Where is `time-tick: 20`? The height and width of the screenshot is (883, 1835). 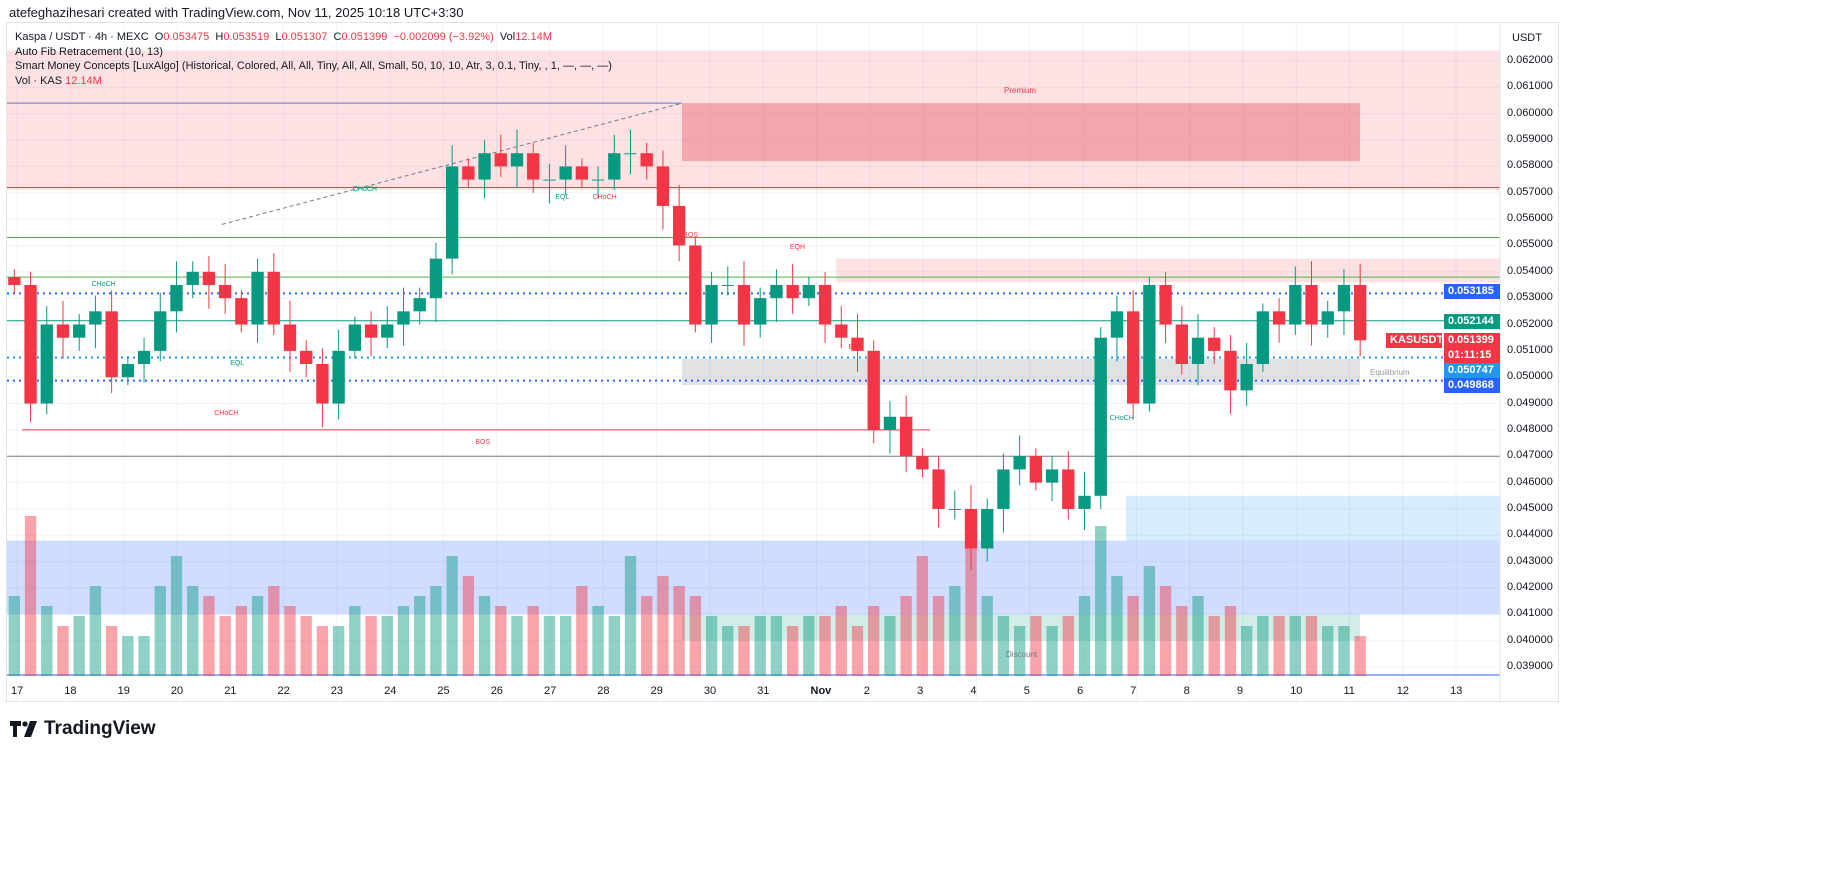
time-tick: 20 is located at coordinates (177, 691).